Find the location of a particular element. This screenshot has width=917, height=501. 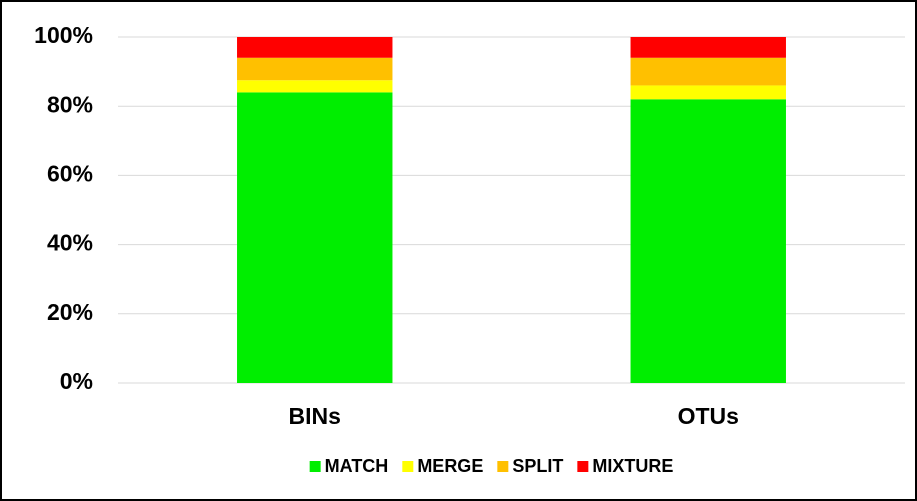

y-tick-label: 80% is located at coordinates (70, 104).